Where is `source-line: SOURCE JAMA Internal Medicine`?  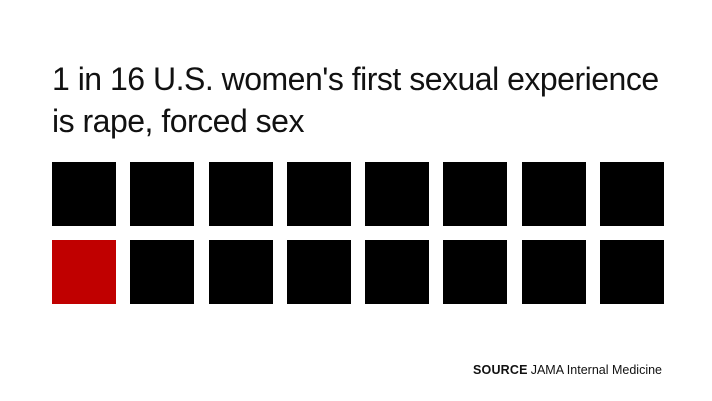 source-line: SOURCE JAMA Internal Medicine is located at coordinates (567, 370).